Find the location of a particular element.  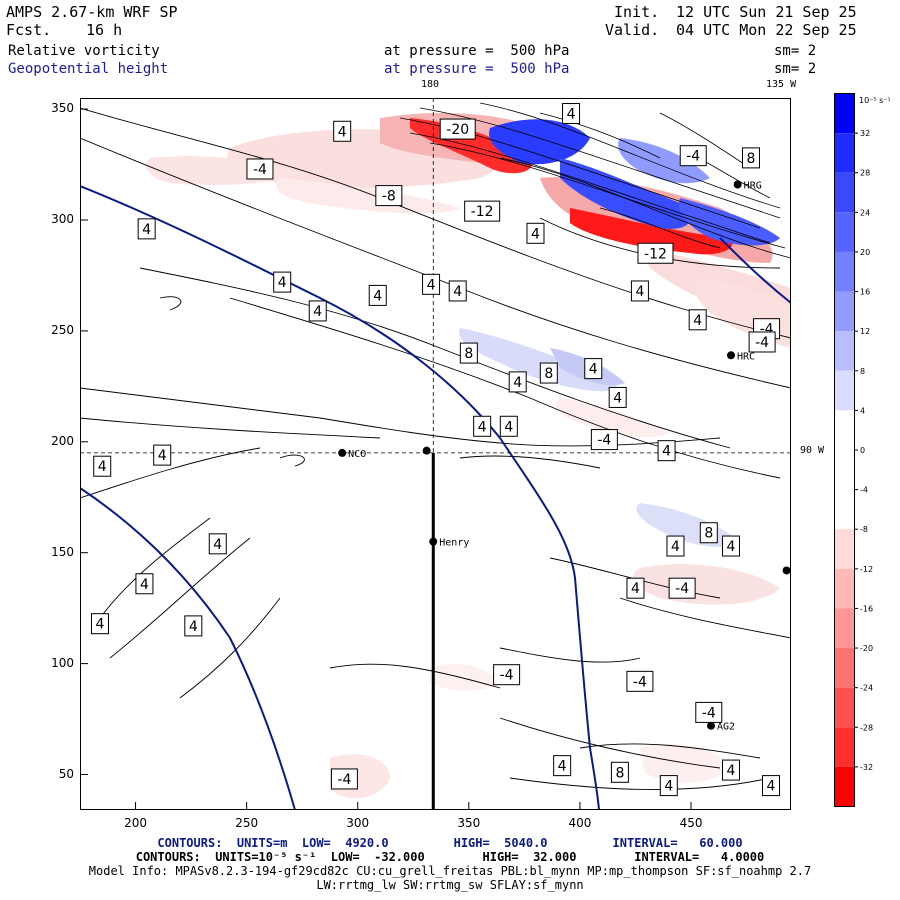

station-label: HRG is located at coordinates (753, 186).